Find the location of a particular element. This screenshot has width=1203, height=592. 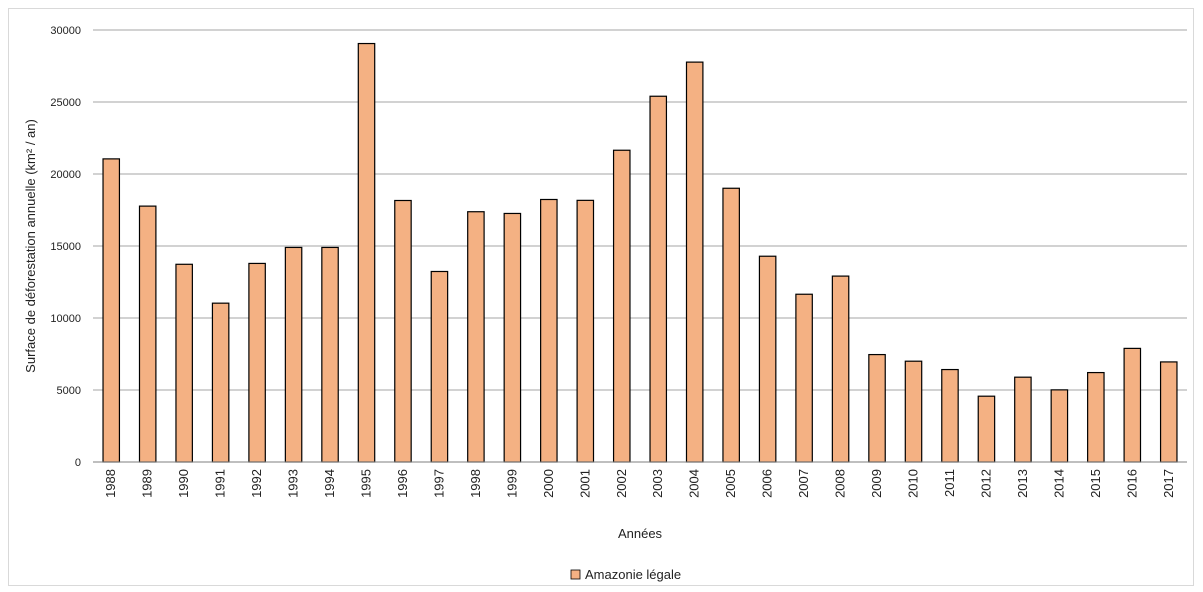

bar-2013 is located at coordinates (1023, 419).